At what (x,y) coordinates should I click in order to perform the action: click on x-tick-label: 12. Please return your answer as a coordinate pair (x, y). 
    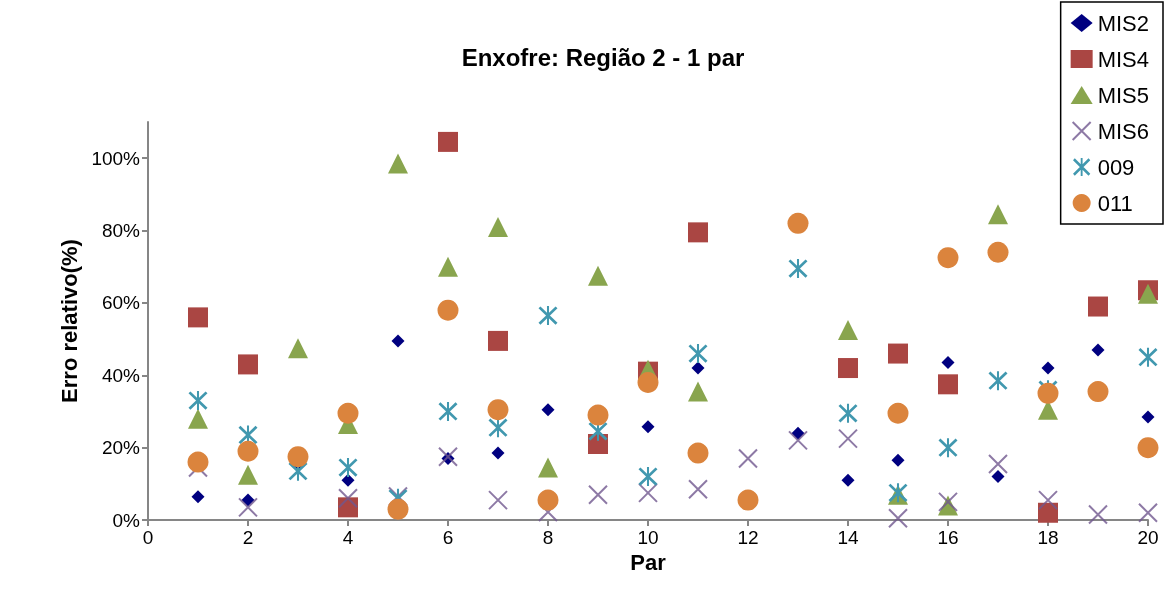
    Looking at the image, I should click on (748, 537).